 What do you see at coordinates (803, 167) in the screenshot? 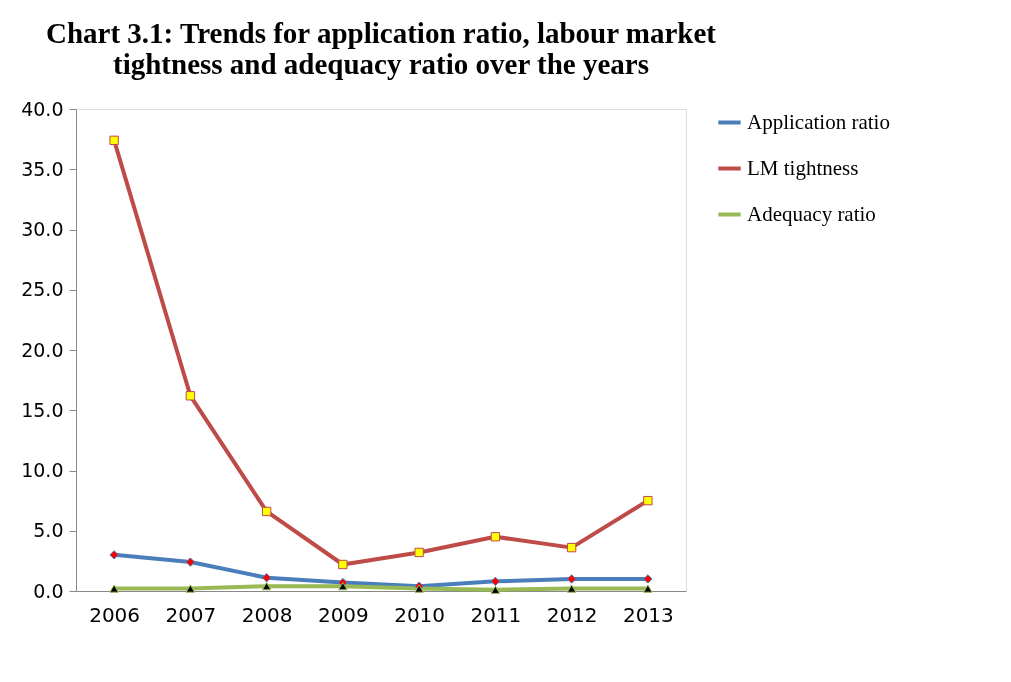
I see `legend-label: LM tightness` at bounding box center [803, 167].